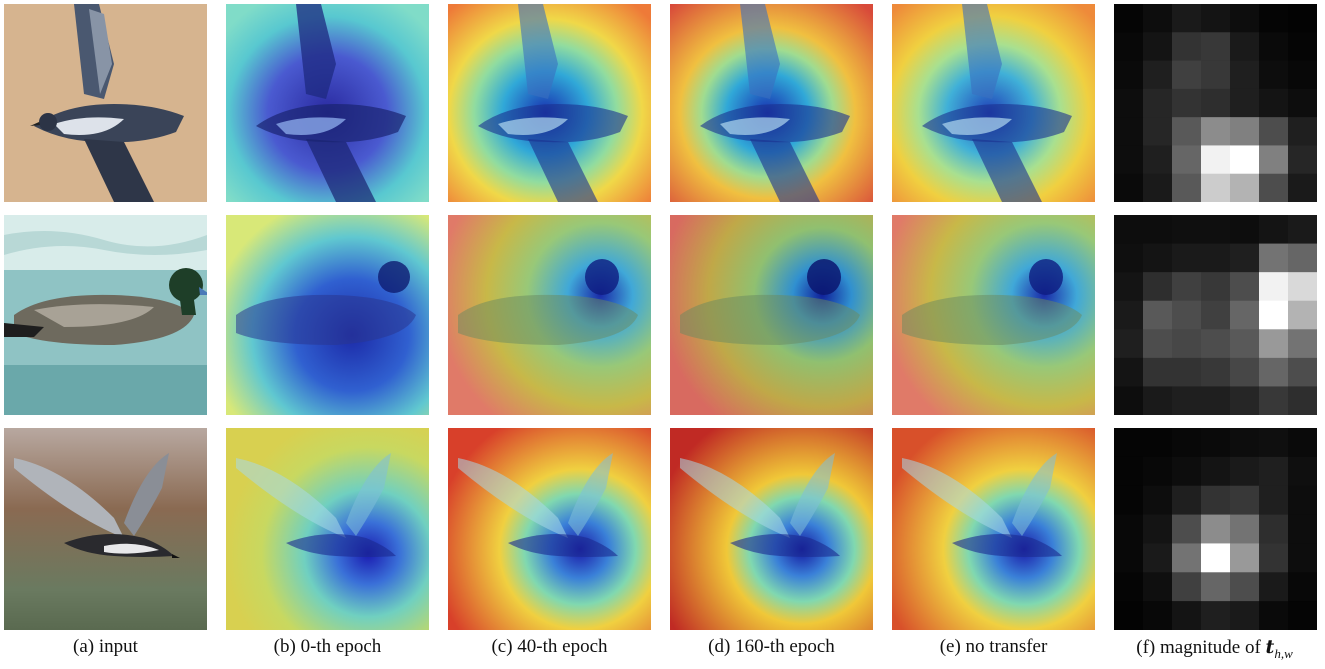 This screenshot has height=669, width=1325. What do you see at coordinates (549, 646) in the screenshot?
I see `caption-epoch-40: (c) 40-th epoch` at bounding box center [549, 646].